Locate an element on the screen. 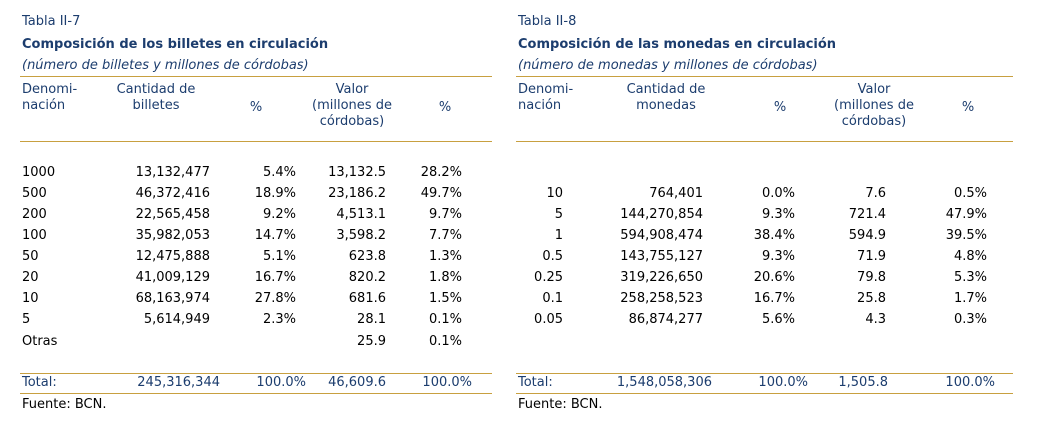 The width and height of the screenshot is (1047, 441). table-row: 100 35,982,053 14.7% 3,598.2 7.7% is located at coordinates (242, 235).